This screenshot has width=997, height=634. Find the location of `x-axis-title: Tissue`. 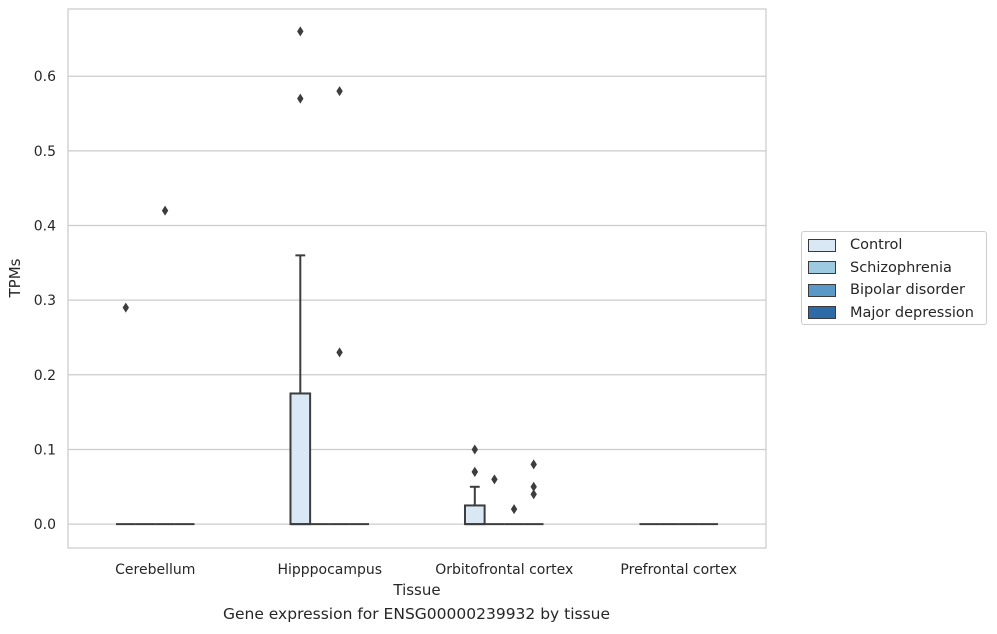

x-axis-title: Tissue is located at coordinates (416, 590).